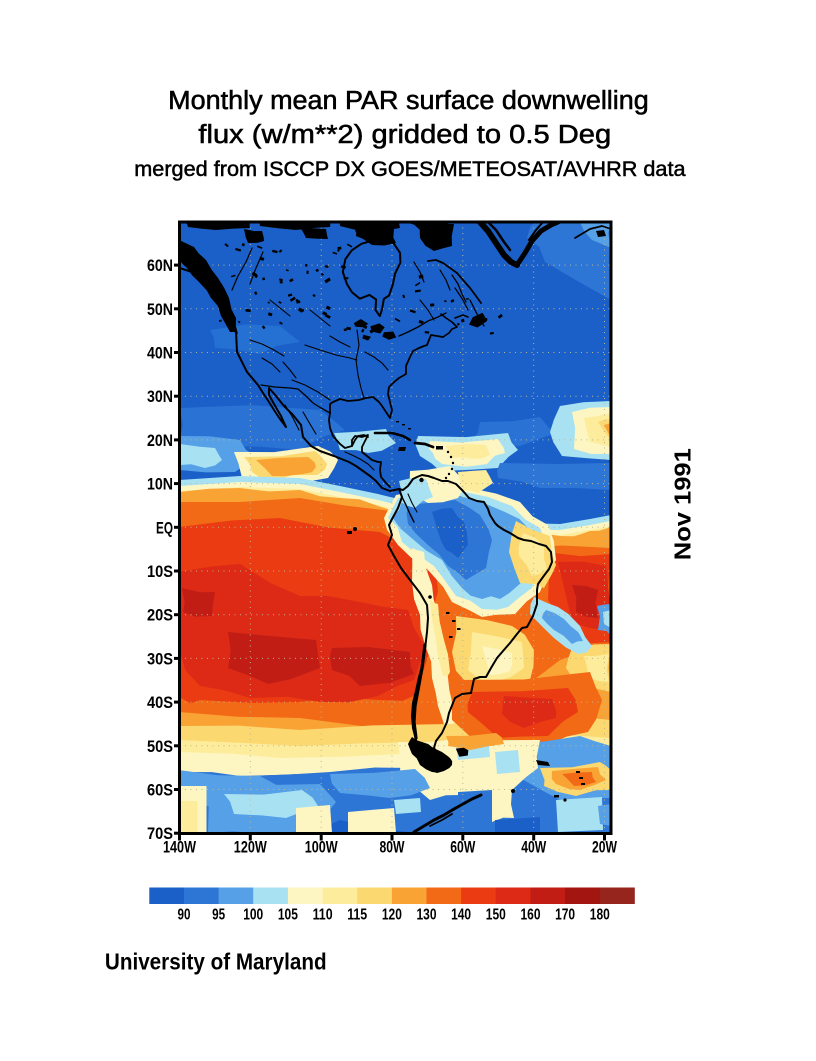  What do you see at coordinates (533, 848) in the screenshot?
I see `svg-text: 40W` at bounding box center [533, 848].